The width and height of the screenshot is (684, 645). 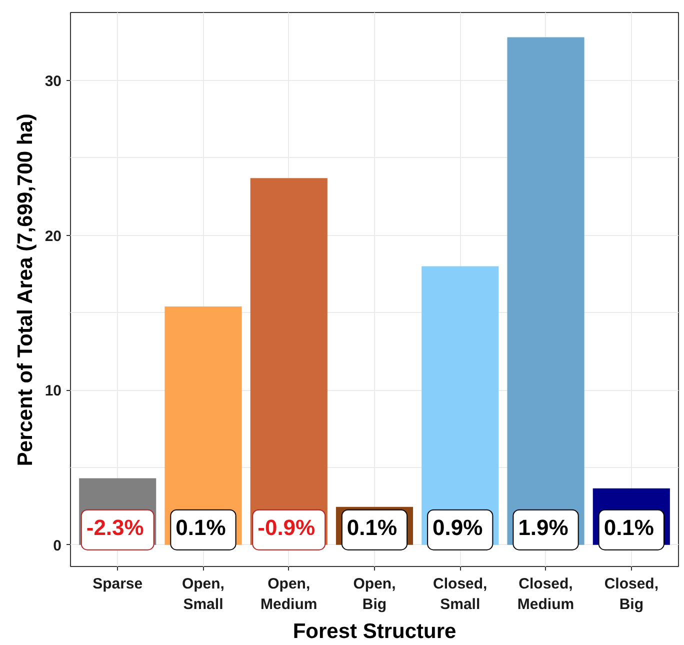 What do you see at coordinates (57, 545) in the screenshot?
I see `y-tick-label: 0` at bounding box center [57, 545].